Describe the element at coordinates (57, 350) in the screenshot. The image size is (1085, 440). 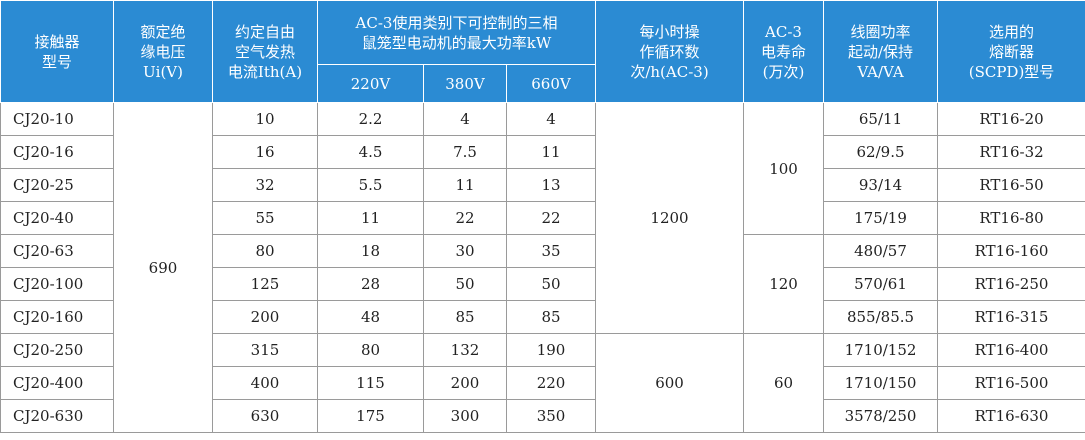
I see `model-cell: CJ20-250` at that location.